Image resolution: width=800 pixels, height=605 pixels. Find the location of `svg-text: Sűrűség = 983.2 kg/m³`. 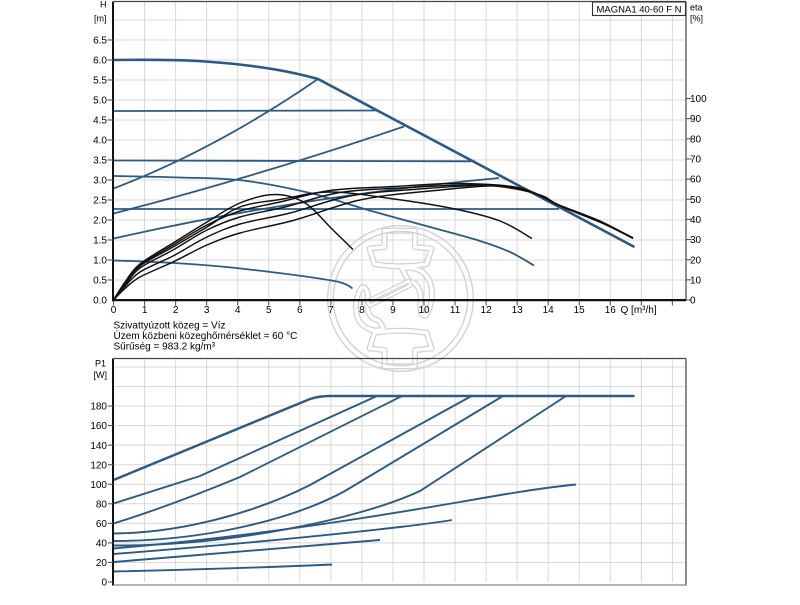

svg-text: Sűrűség = 983.2 kg/m³ is located at coordinates (165, 347).